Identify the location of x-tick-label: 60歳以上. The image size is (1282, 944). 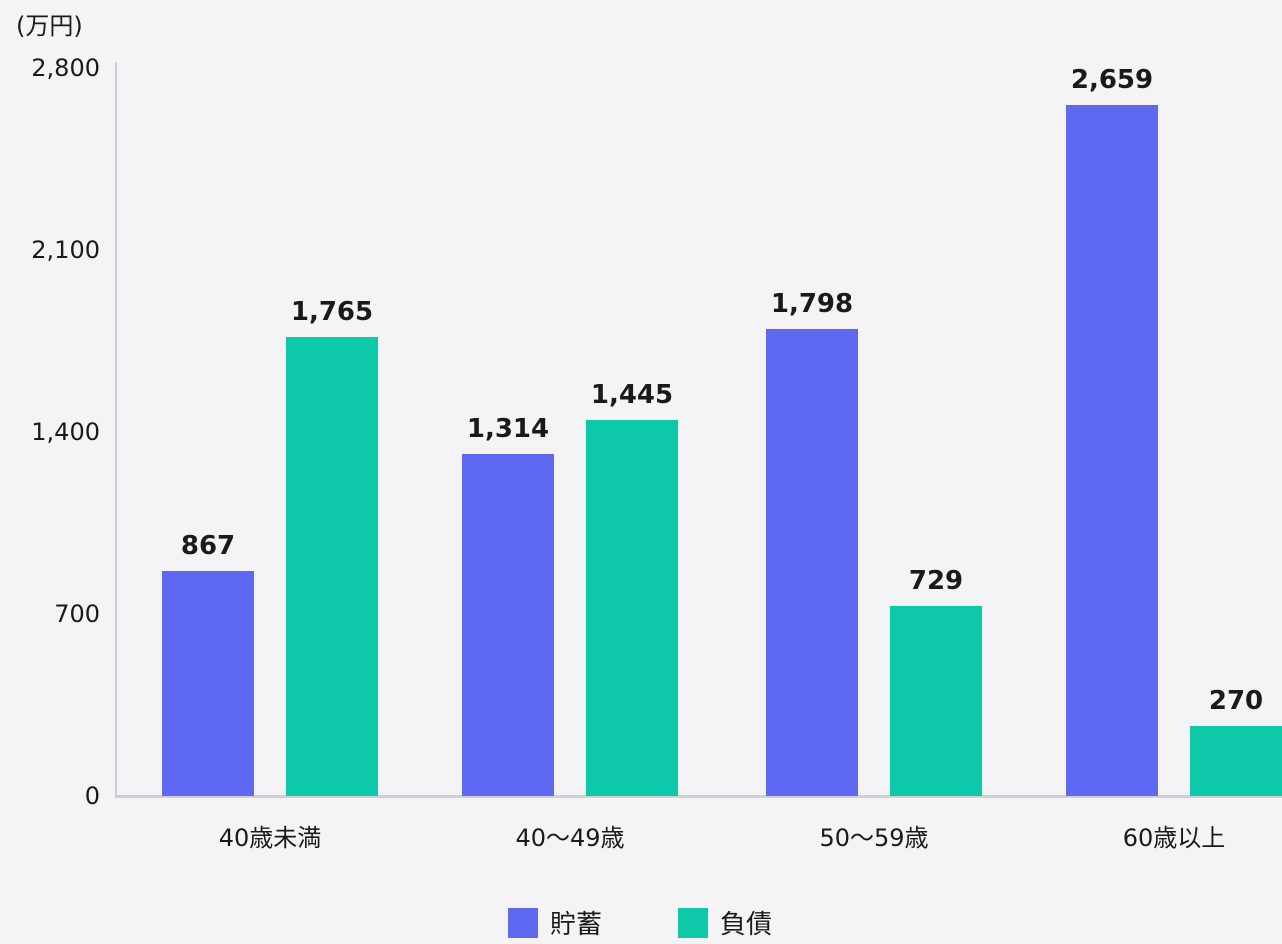
(1174, 838).